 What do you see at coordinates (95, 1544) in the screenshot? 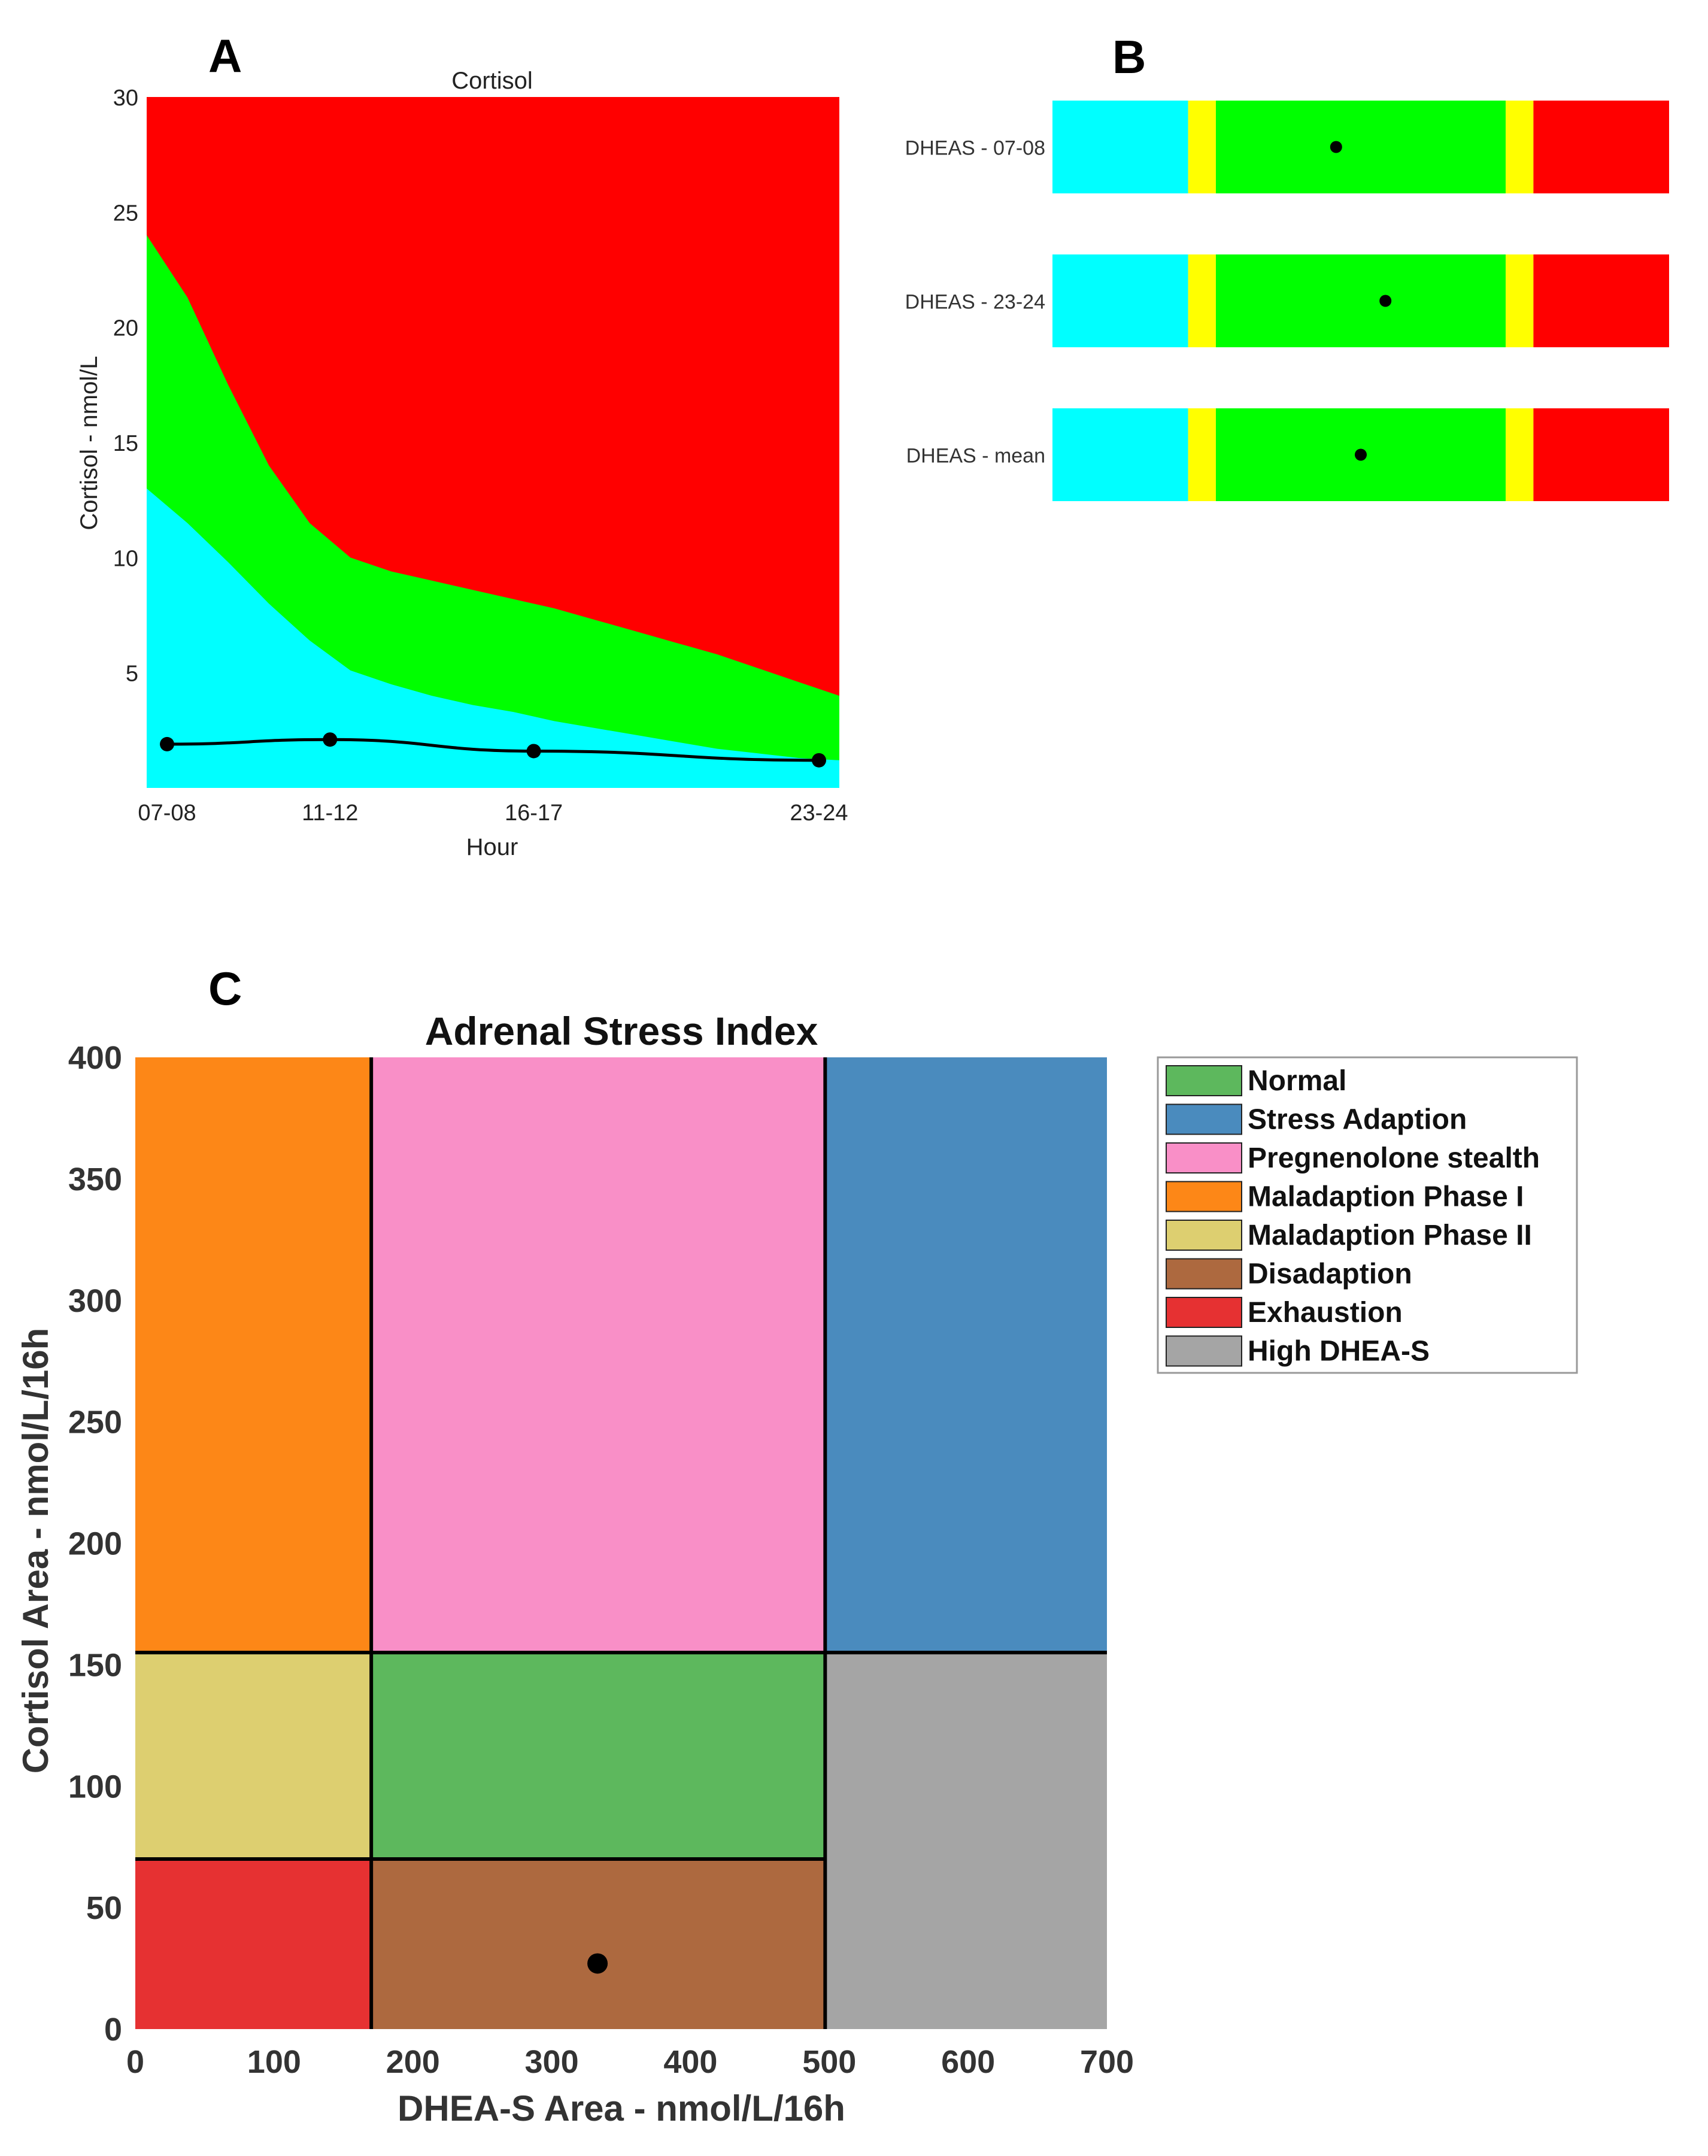
I see `y-tick-label: 200` at bounding box center [95, 1544].